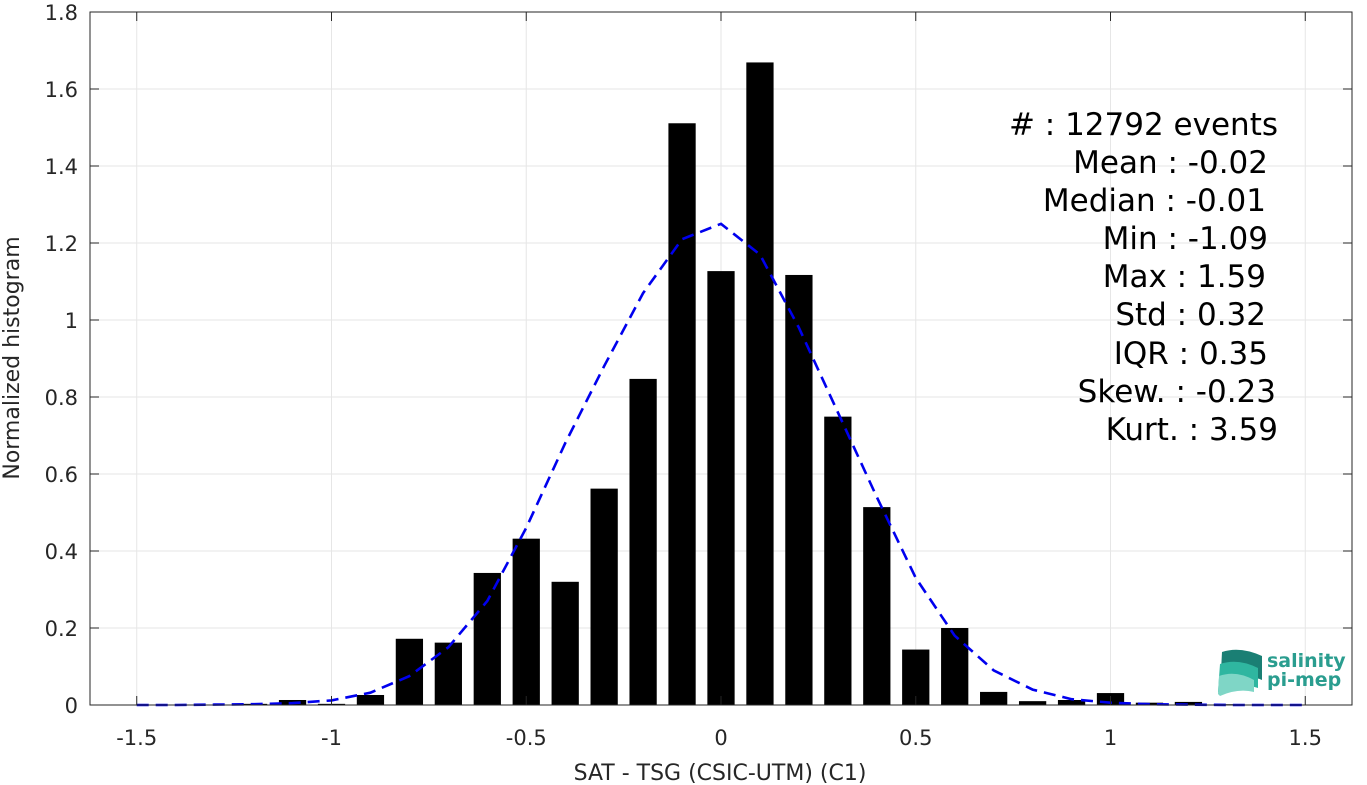 The image size is (1367, 785). What do you see at coordinates (12, 357) in the screenshot?
I see `y-axis-label: Normalized histogram` at bounding box center [12, 357].